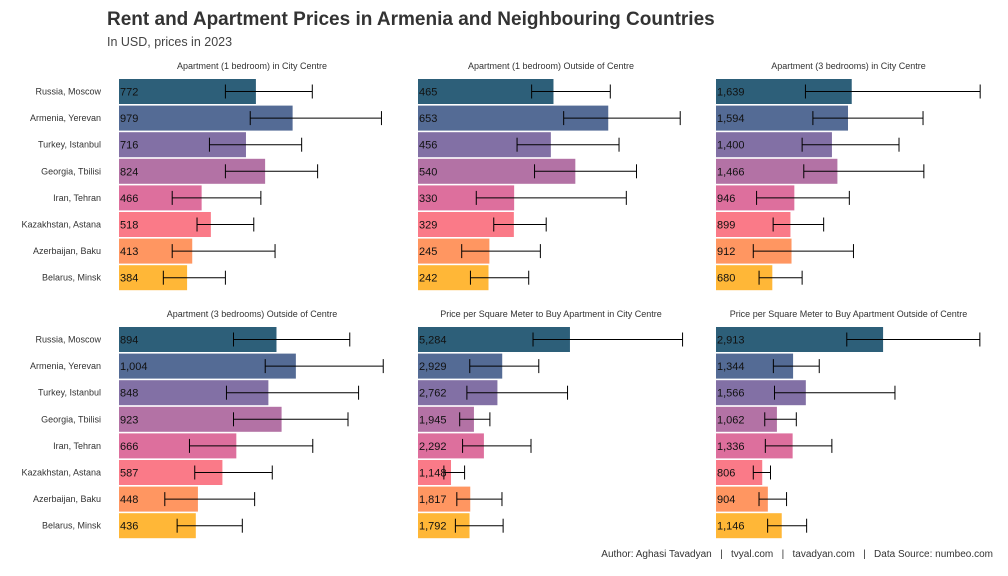  Describe the element at coordinates (433, 527) in the screenshot. I see `value-label: 1,792` at that location.